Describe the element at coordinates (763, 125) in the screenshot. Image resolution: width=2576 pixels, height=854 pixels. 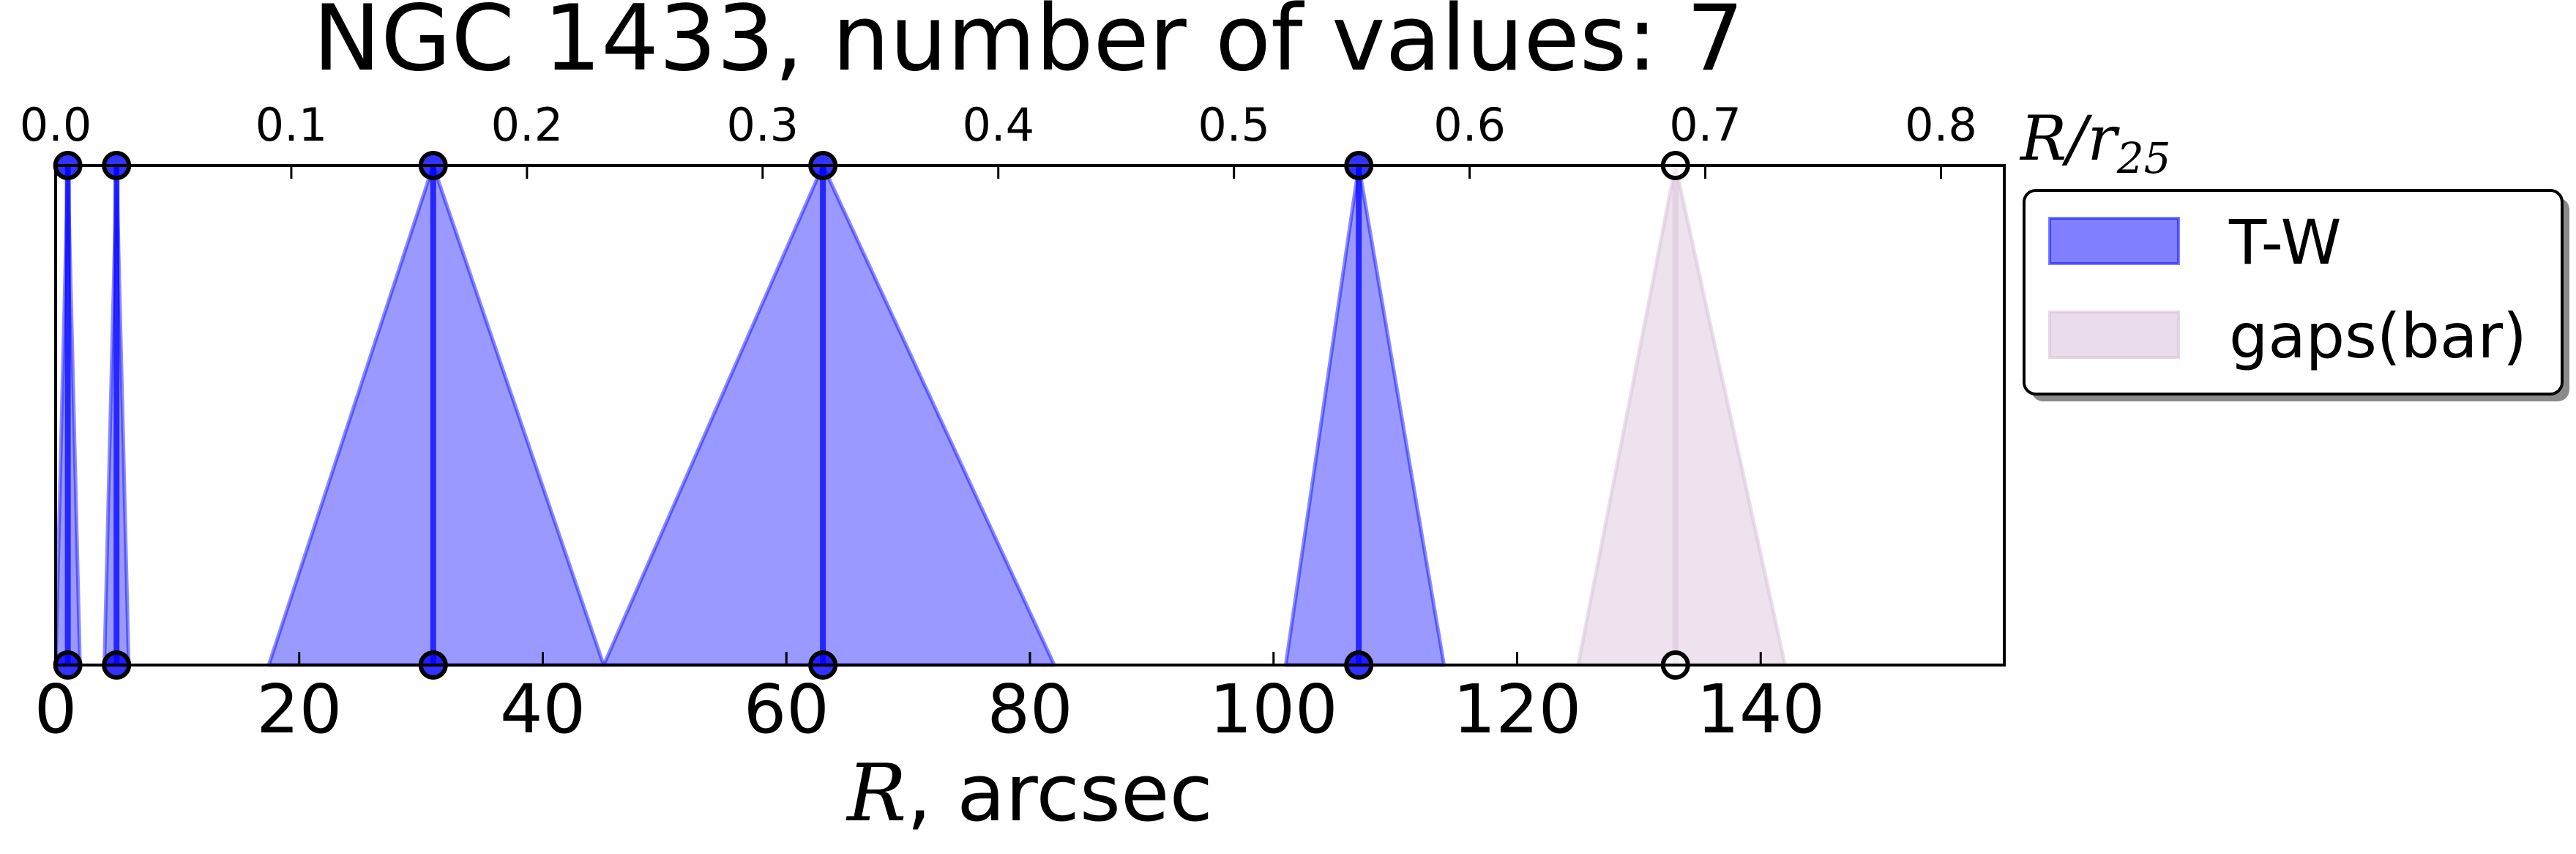
I see `top-tick-label-3: 0.3` at that location.